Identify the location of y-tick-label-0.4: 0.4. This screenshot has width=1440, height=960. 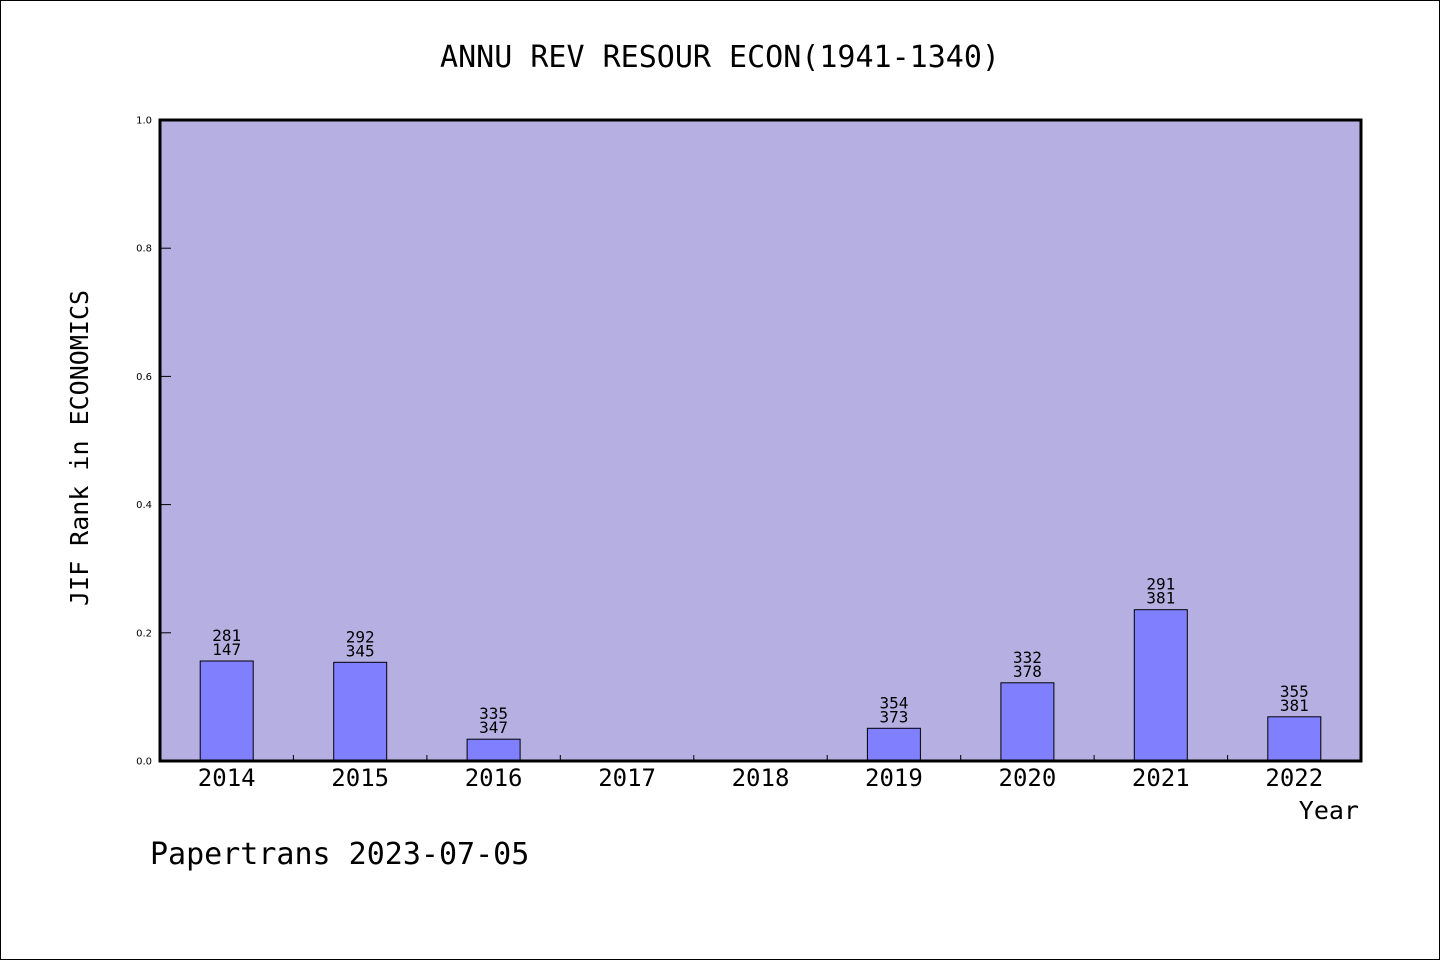
(144, 505).